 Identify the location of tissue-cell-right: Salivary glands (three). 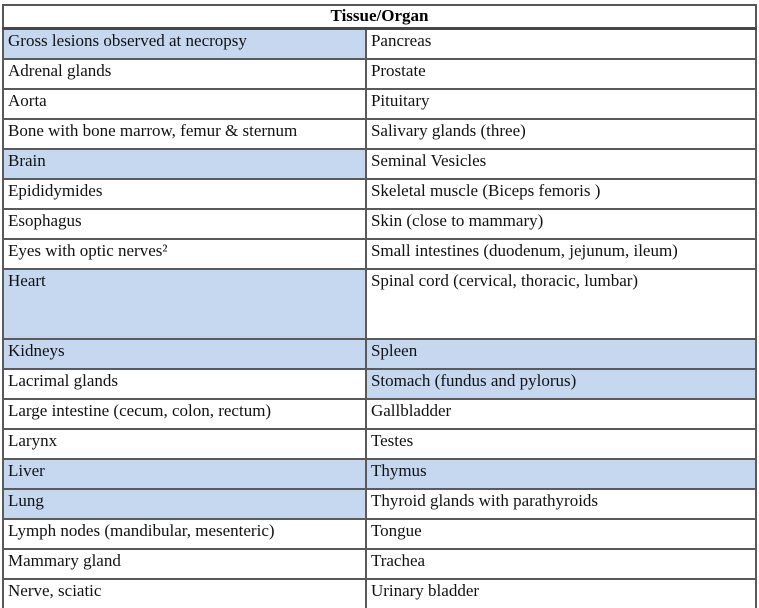
(561, 134).